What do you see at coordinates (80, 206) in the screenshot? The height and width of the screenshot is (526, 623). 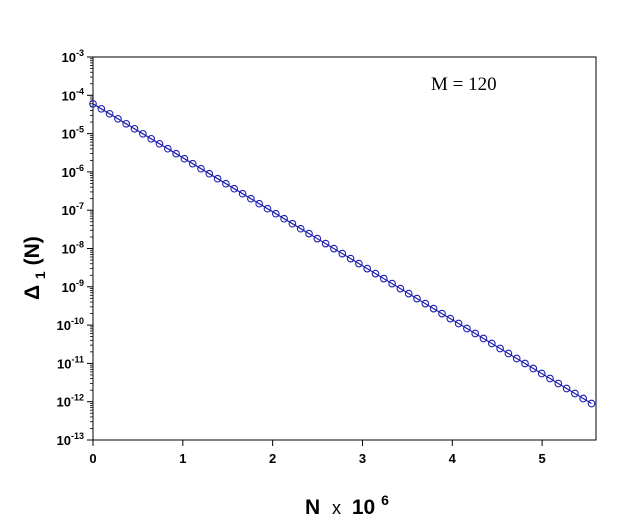 I see `y-tick-exponent: -7` at bounding box center [80, 206].